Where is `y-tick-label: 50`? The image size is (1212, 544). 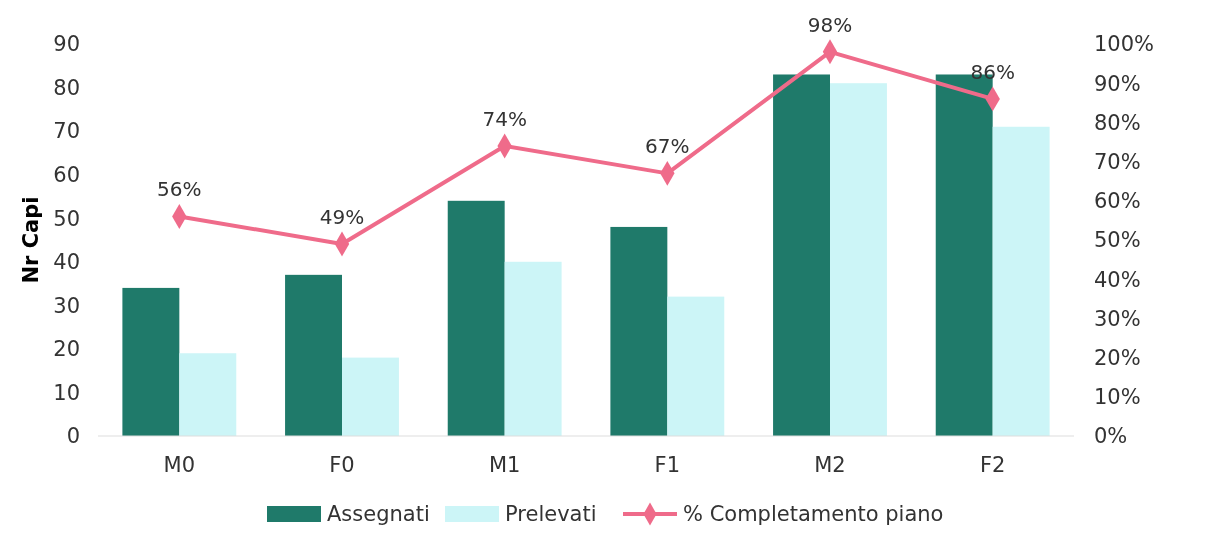 y-tick-label: 50 is located at coordinates (66, 218).